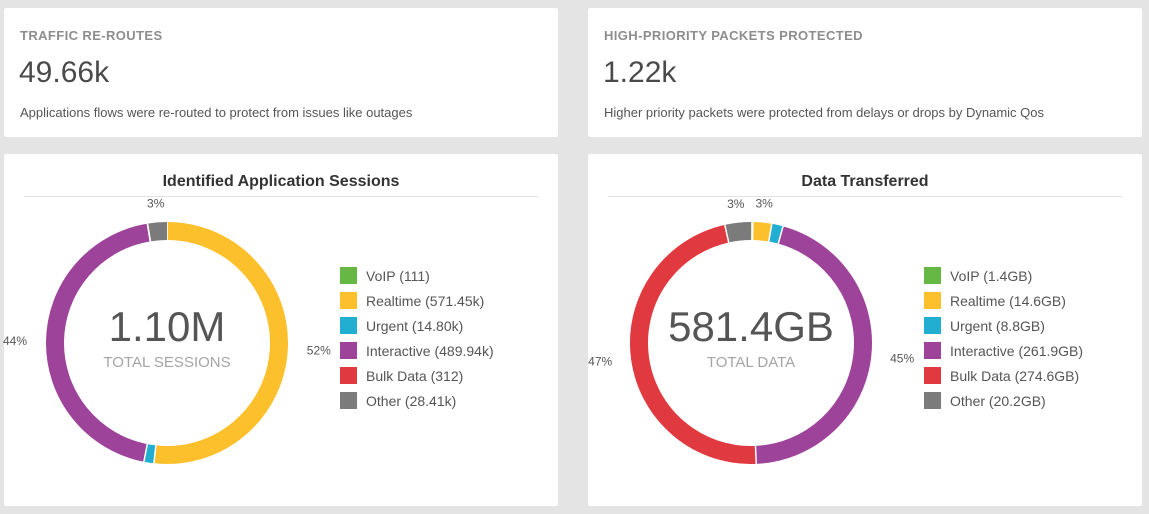  I want to click on legend-item-urgent: Urgent (14.80k), so click(417, 325).